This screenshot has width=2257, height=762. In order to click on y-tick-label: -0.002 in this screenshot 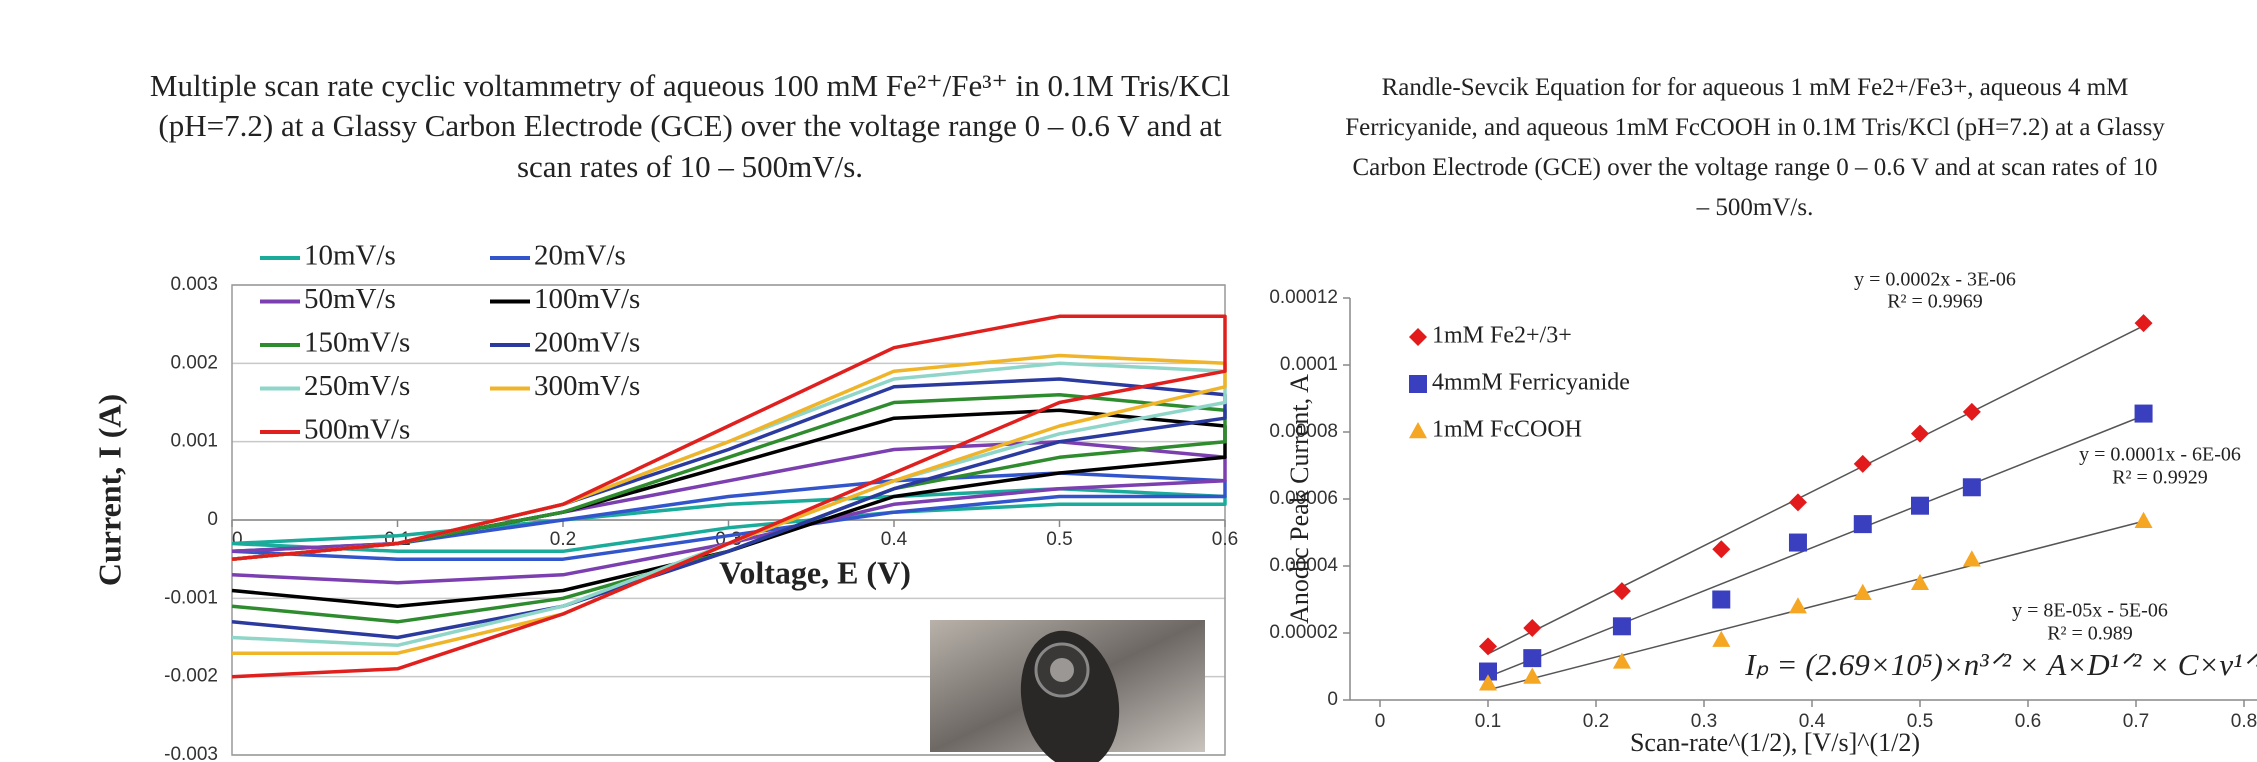, I will do `click(191, 676)`.